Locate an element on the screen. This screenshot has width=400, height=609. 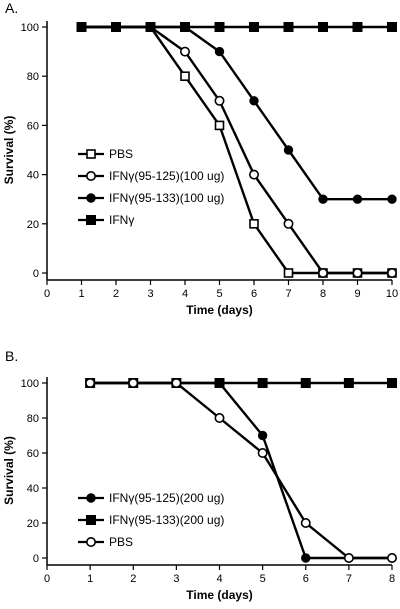
x-tick-label: 6 is located at coordinates (254, 294).